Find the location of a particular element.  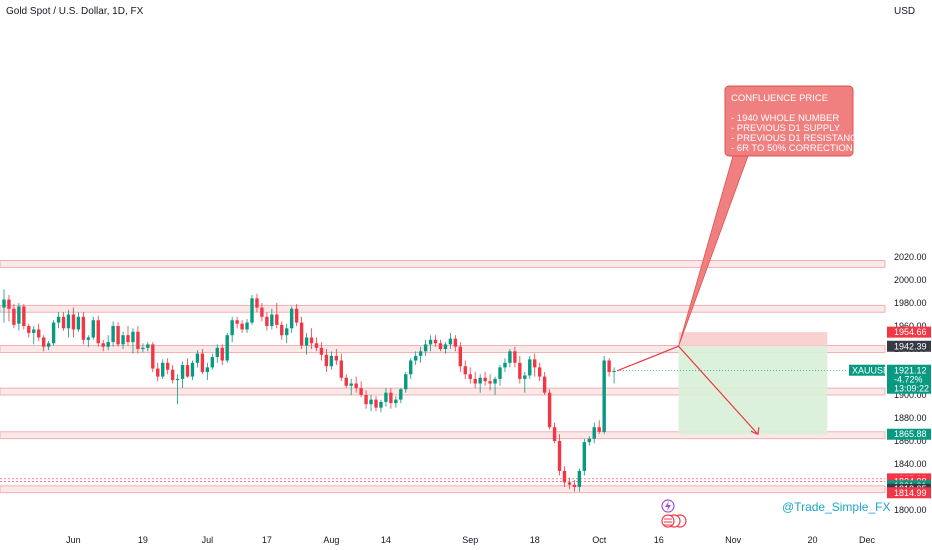

price-tag-label: 1942.39 is located at coordinates (910, 346).